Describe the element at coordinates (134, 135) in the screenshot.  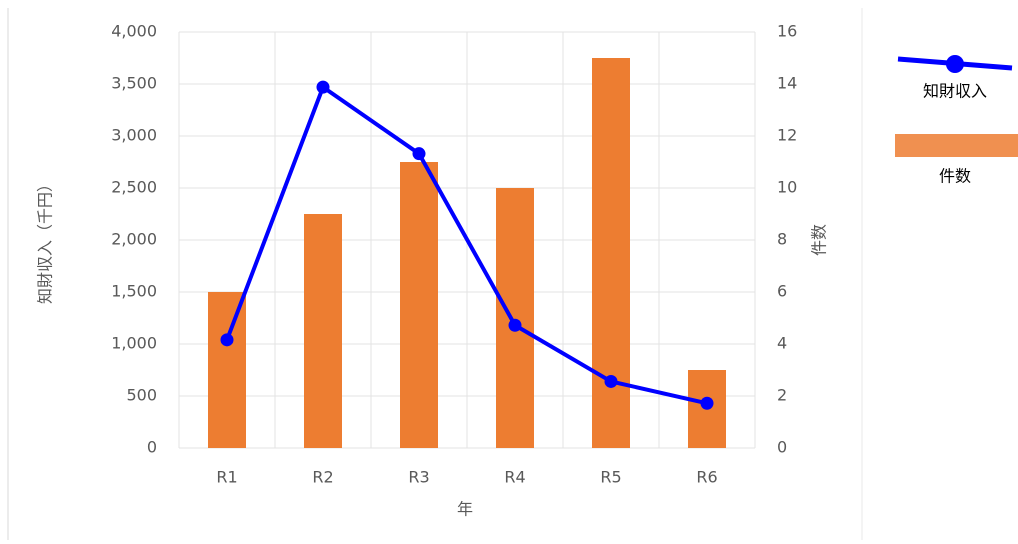
I see `y-tick-label: 3,000` at that location.